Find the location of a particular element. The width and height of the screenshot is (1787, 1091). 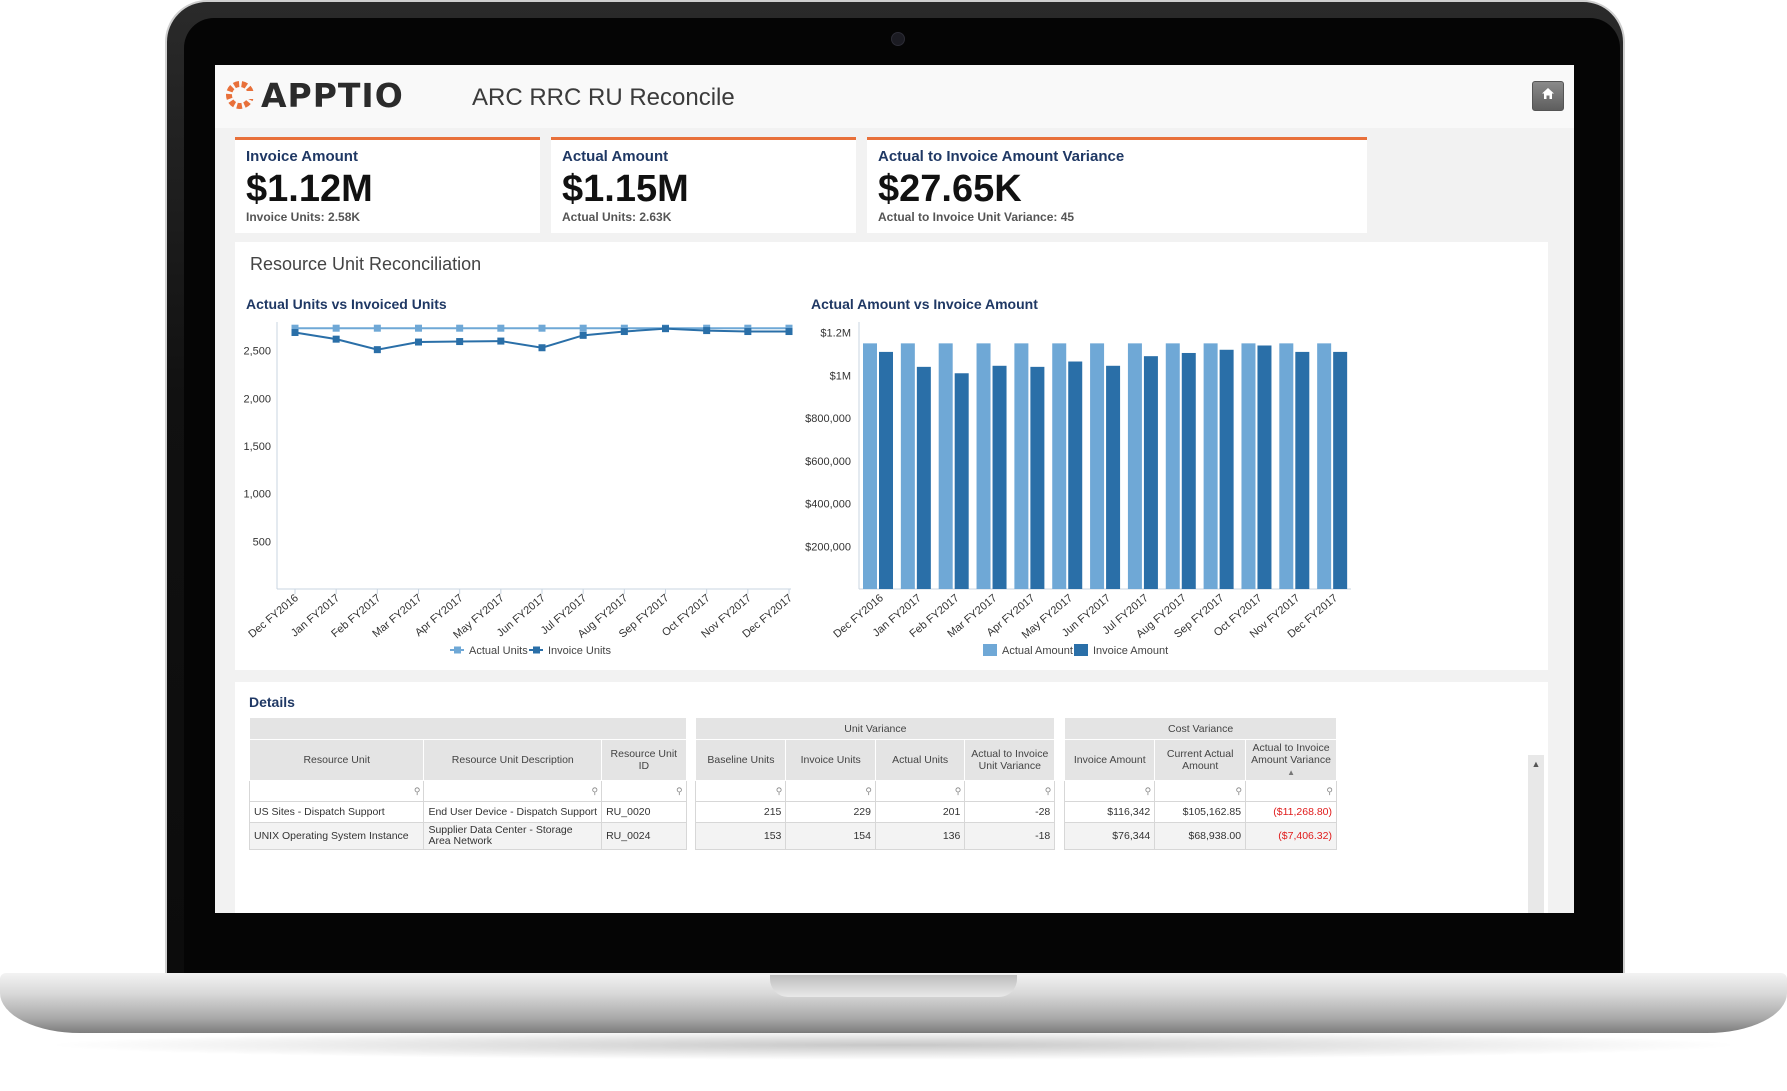

home-button is located at coordinates (1548, 96).